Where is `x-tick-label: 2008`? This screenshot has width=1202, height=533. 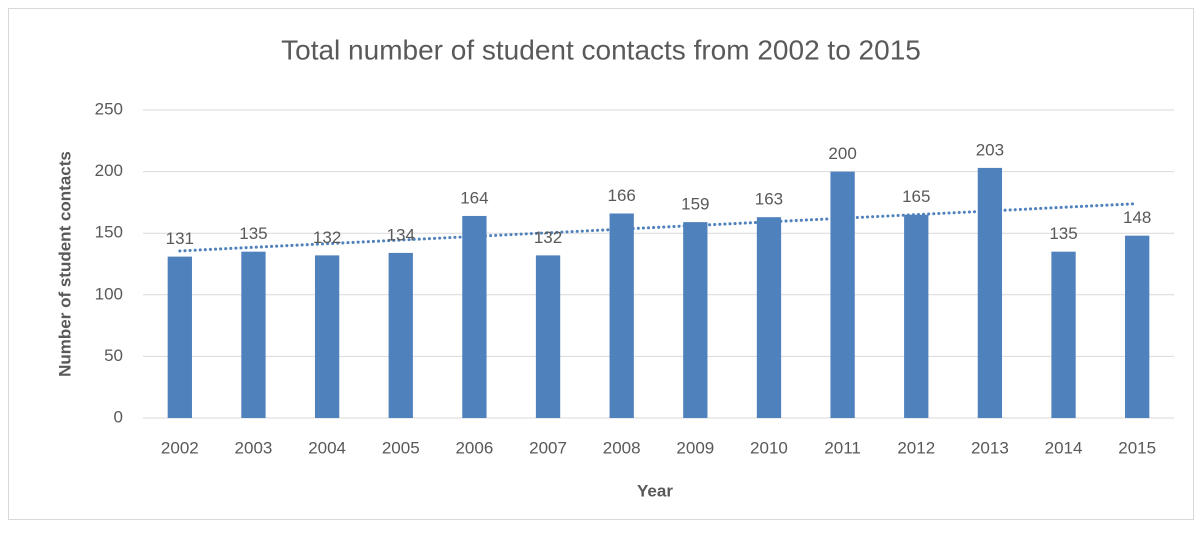
x-tick-label: 2008 is located at coordinates (622, 447).